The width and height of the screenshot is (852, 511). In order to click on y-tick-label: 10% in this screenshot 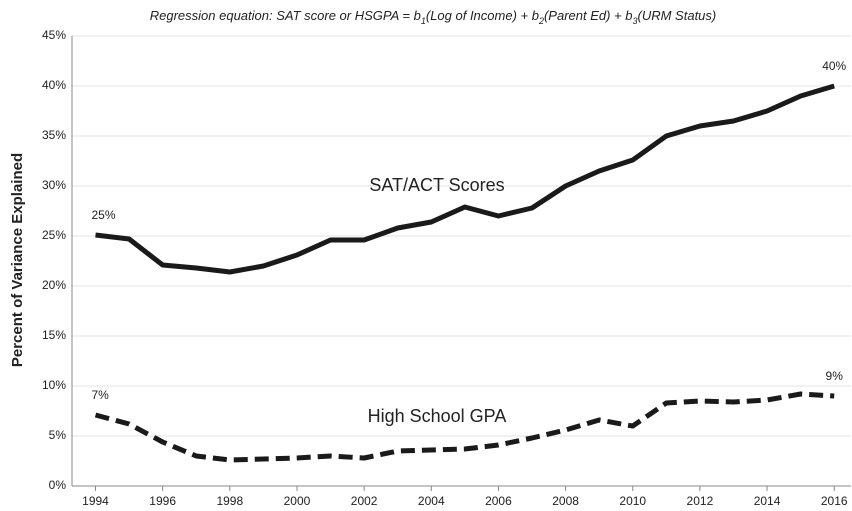, I will do `click(54, 385)`.